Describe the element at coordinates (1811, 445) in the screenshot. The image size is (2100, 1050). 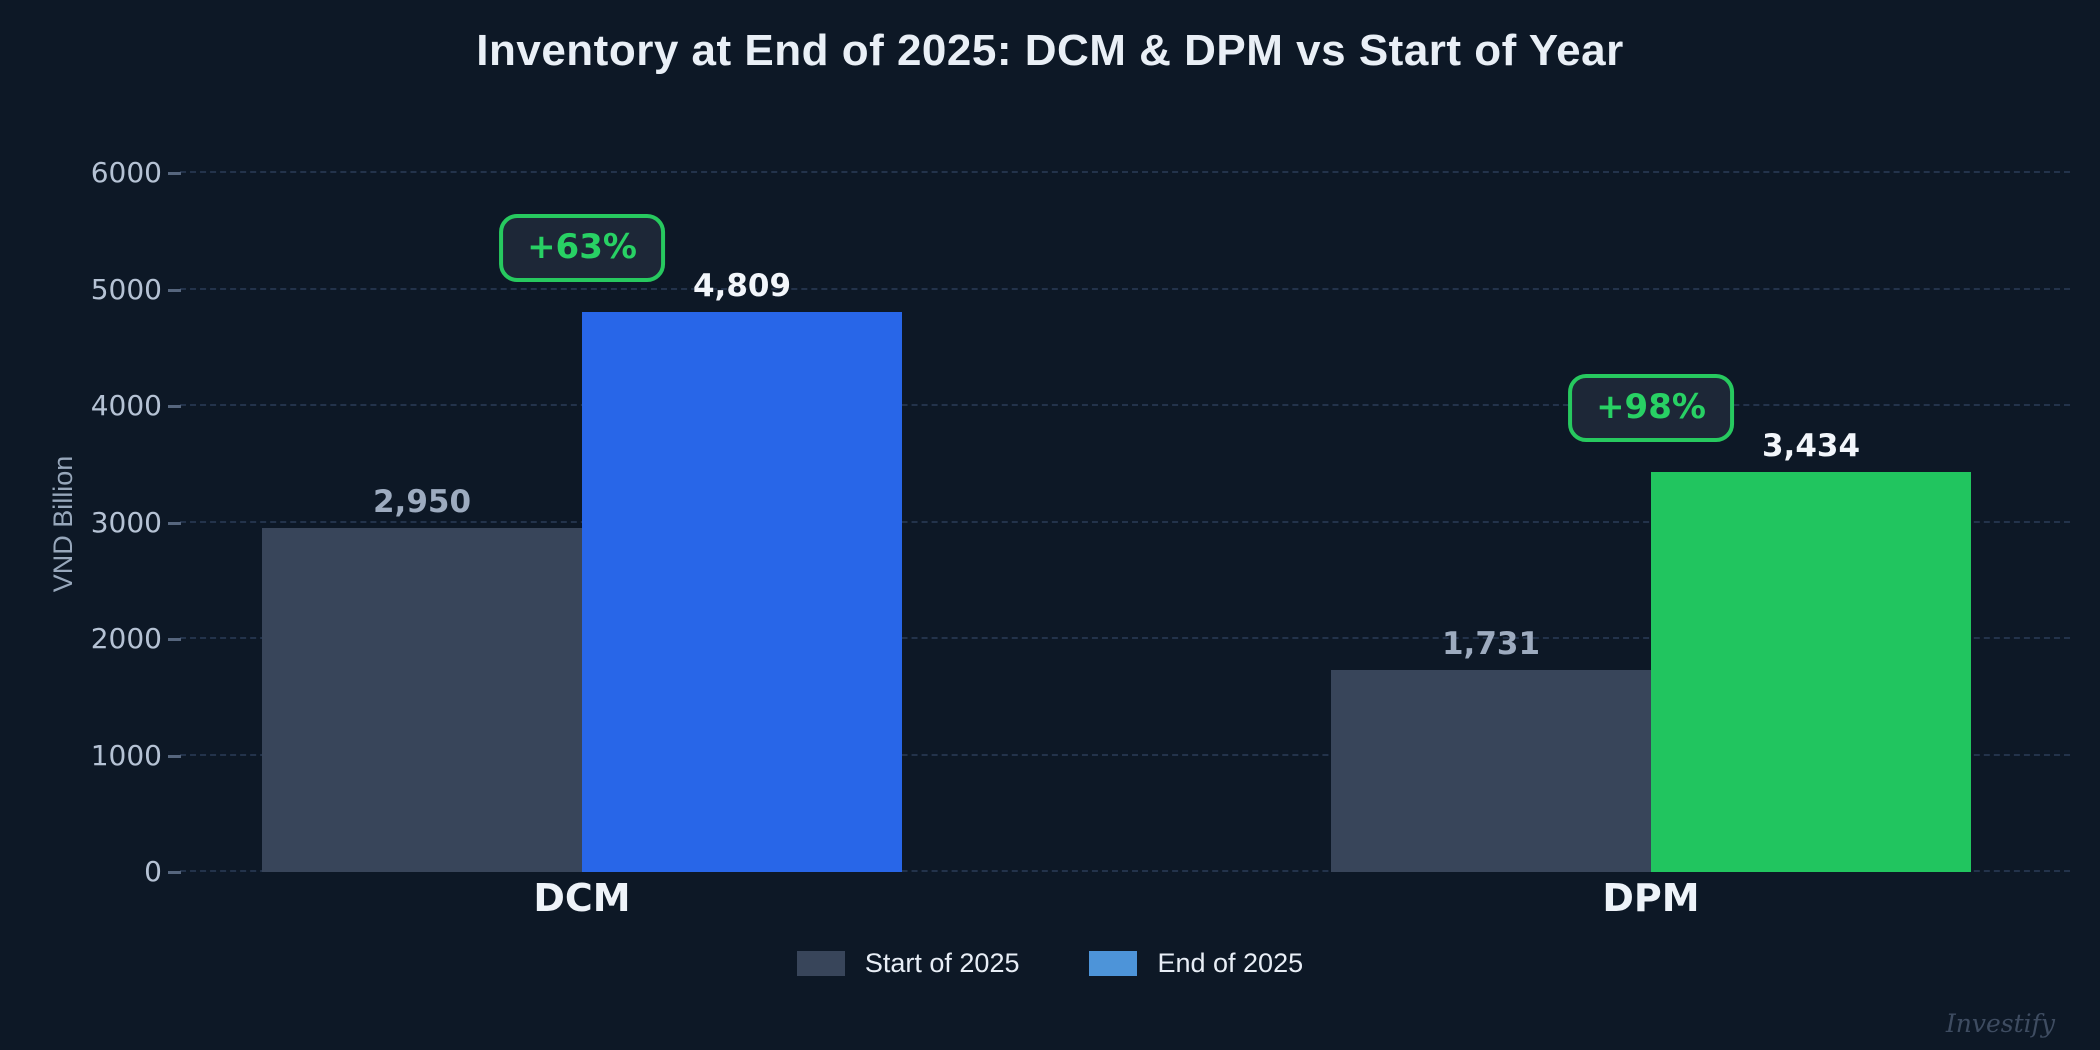
I see `value-label-dpm-end: 3,434` at that location.